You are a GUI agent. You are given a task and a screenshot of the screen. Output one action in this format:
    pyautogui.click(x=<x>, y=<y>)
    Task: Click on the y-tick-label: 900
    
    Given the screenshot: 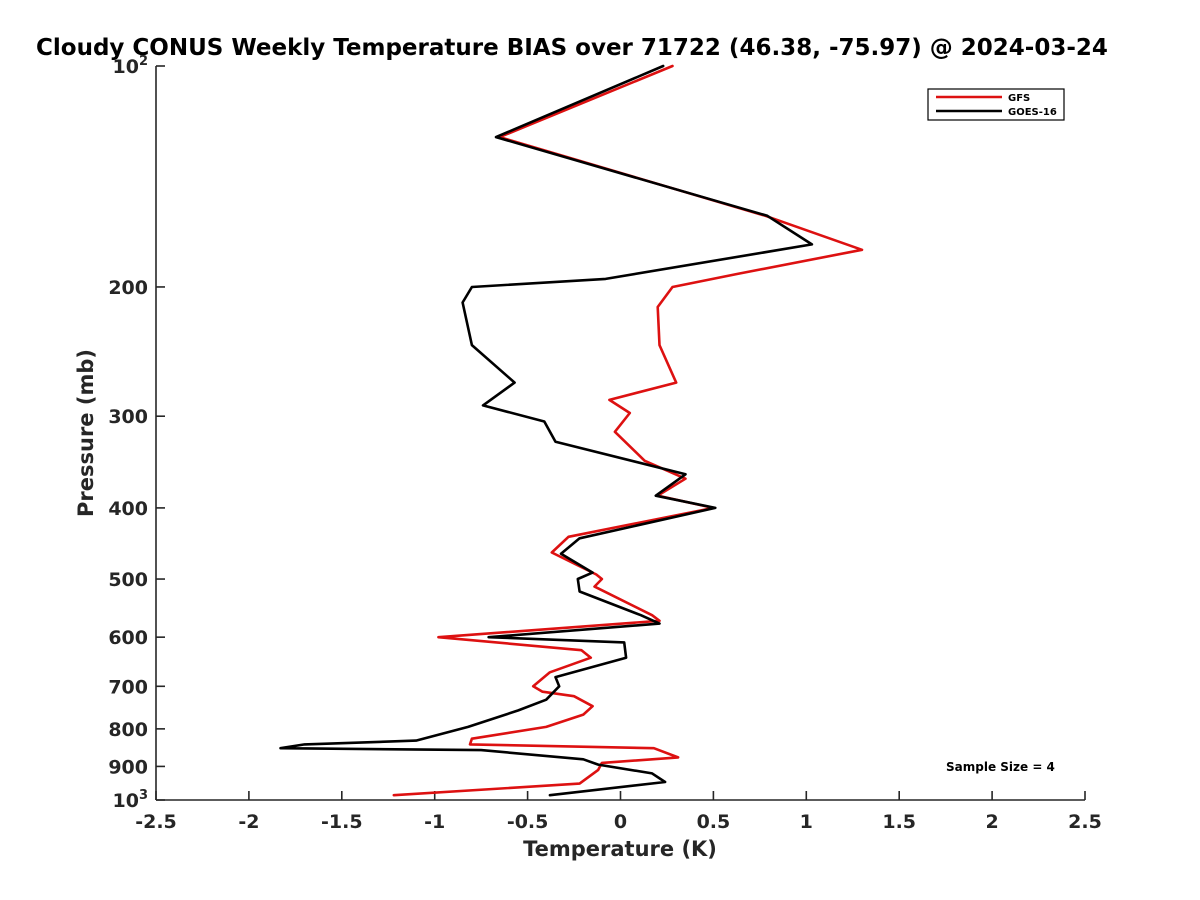 What is the action you would take?
    pyautogui.click(x=128, y=767)
    